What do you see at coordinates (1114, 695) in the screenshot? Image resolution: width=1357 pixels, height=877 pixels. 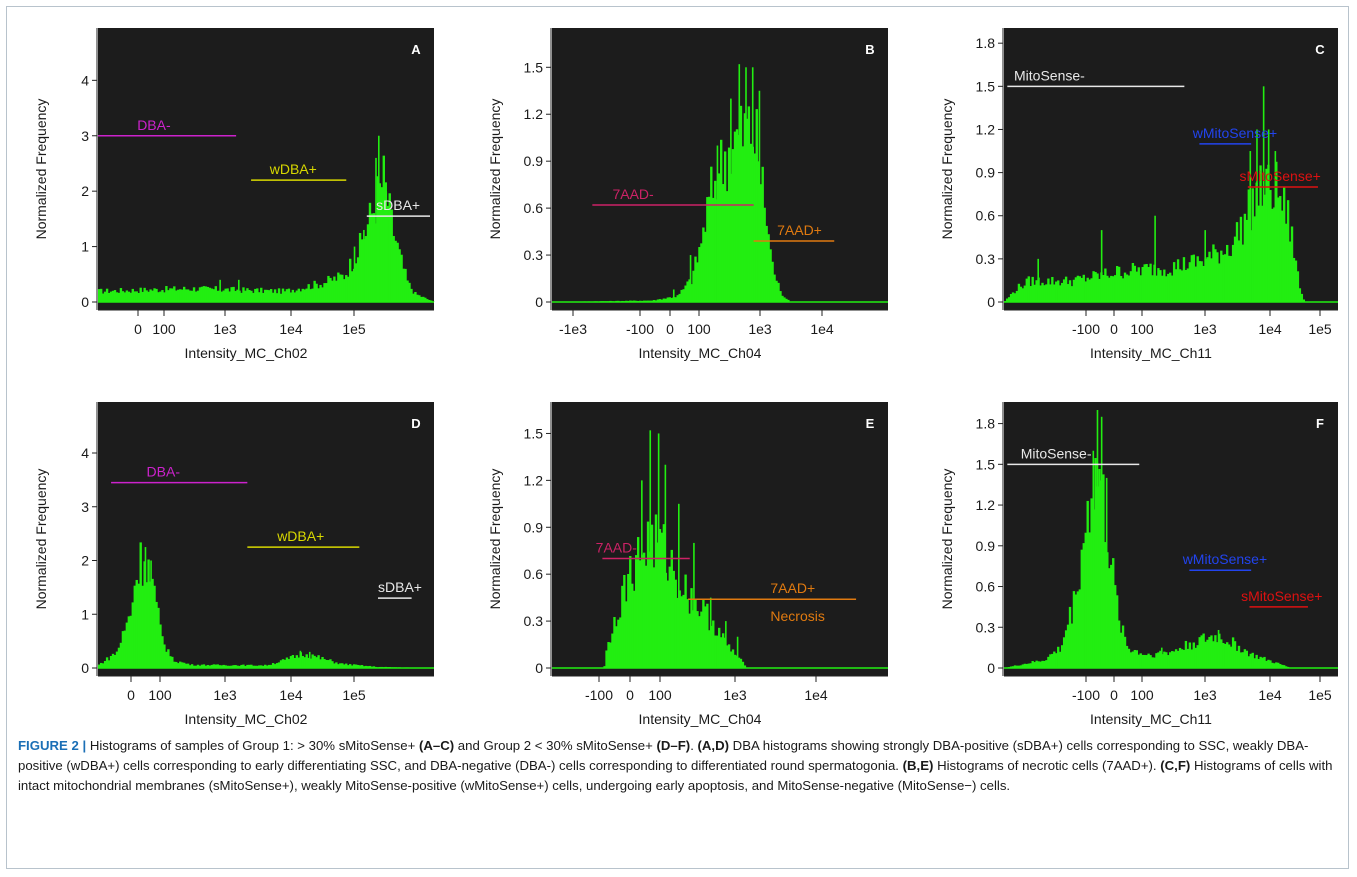 I see `x-tick-label: 0` at bounding box center [1114, 695].